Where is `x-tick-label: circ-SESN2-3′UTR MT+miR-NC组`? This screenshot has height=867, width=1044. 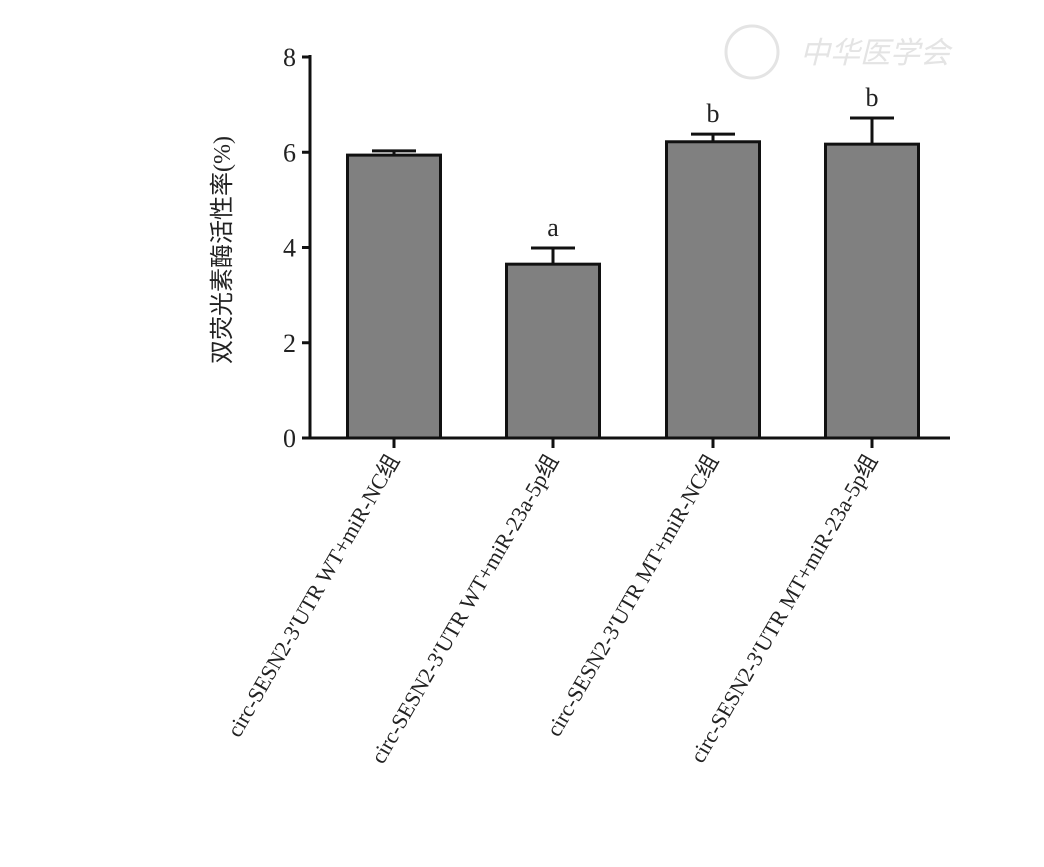
x-tick-label: circ-SESN2-3′UTR MT+miR-NC组 is located at coordinates (632, 595).